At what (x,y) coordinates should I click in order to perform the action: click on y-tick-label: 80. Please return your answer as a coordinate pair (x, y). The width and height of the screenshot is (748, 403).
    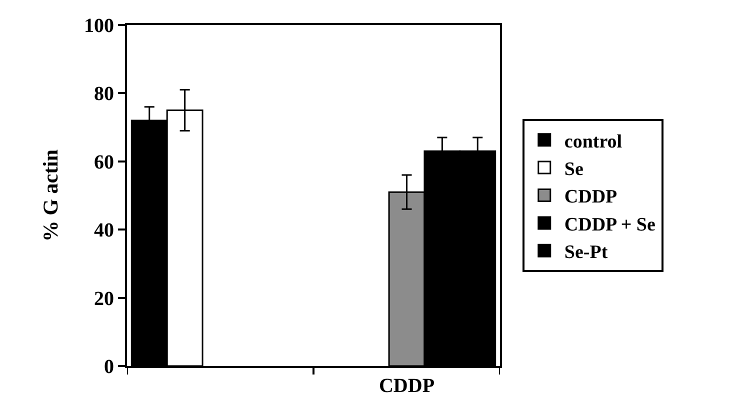
    Looking at the image, I should click on (104, 94).